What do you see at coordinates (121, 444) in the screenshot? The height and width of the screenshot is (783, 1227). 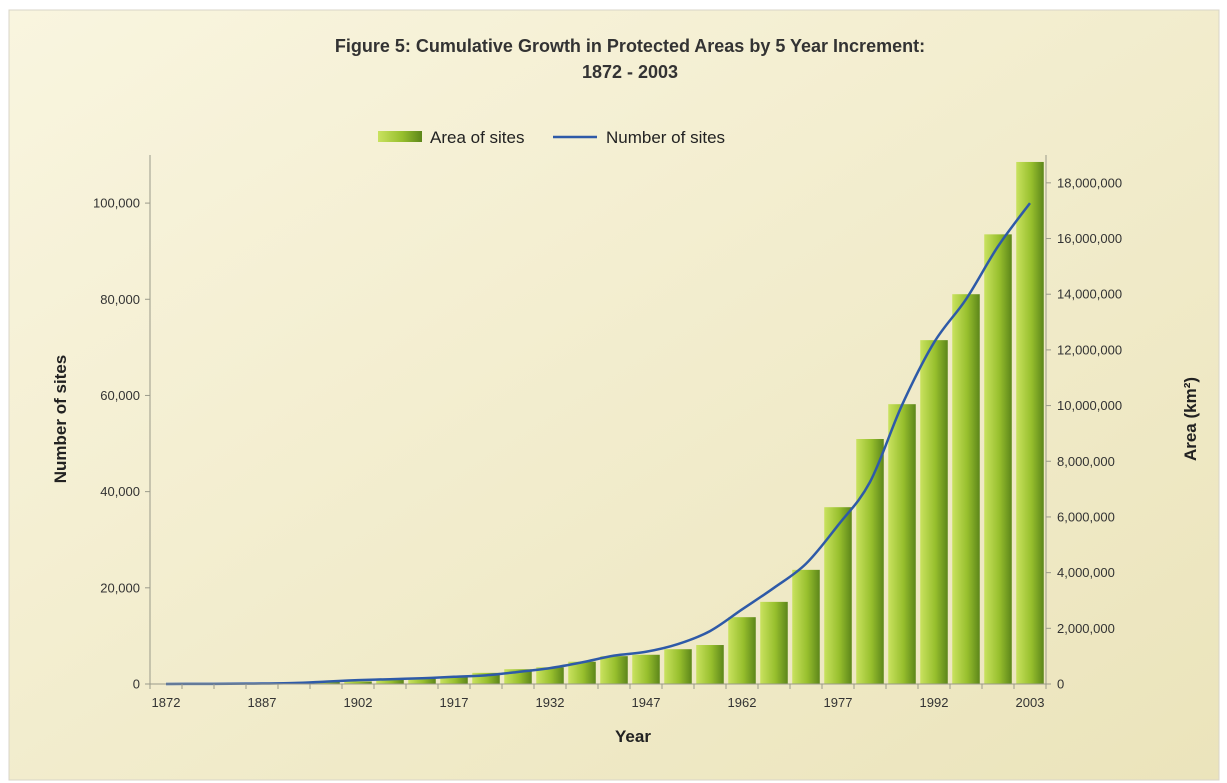 I see `left-axis-ticks: 0 20,000 40,000 60,000 80,000 100,000` at bounding box center [121, 444].